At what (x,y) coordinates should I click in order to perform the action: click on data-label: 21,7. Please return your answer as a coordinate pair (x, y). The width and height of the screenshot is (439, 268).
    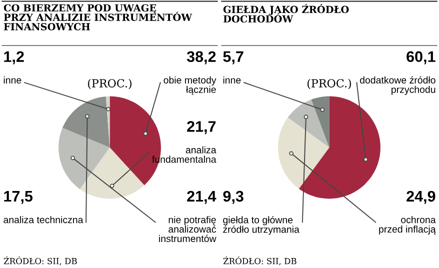
    Looking at the image, I should click on (201, 127).